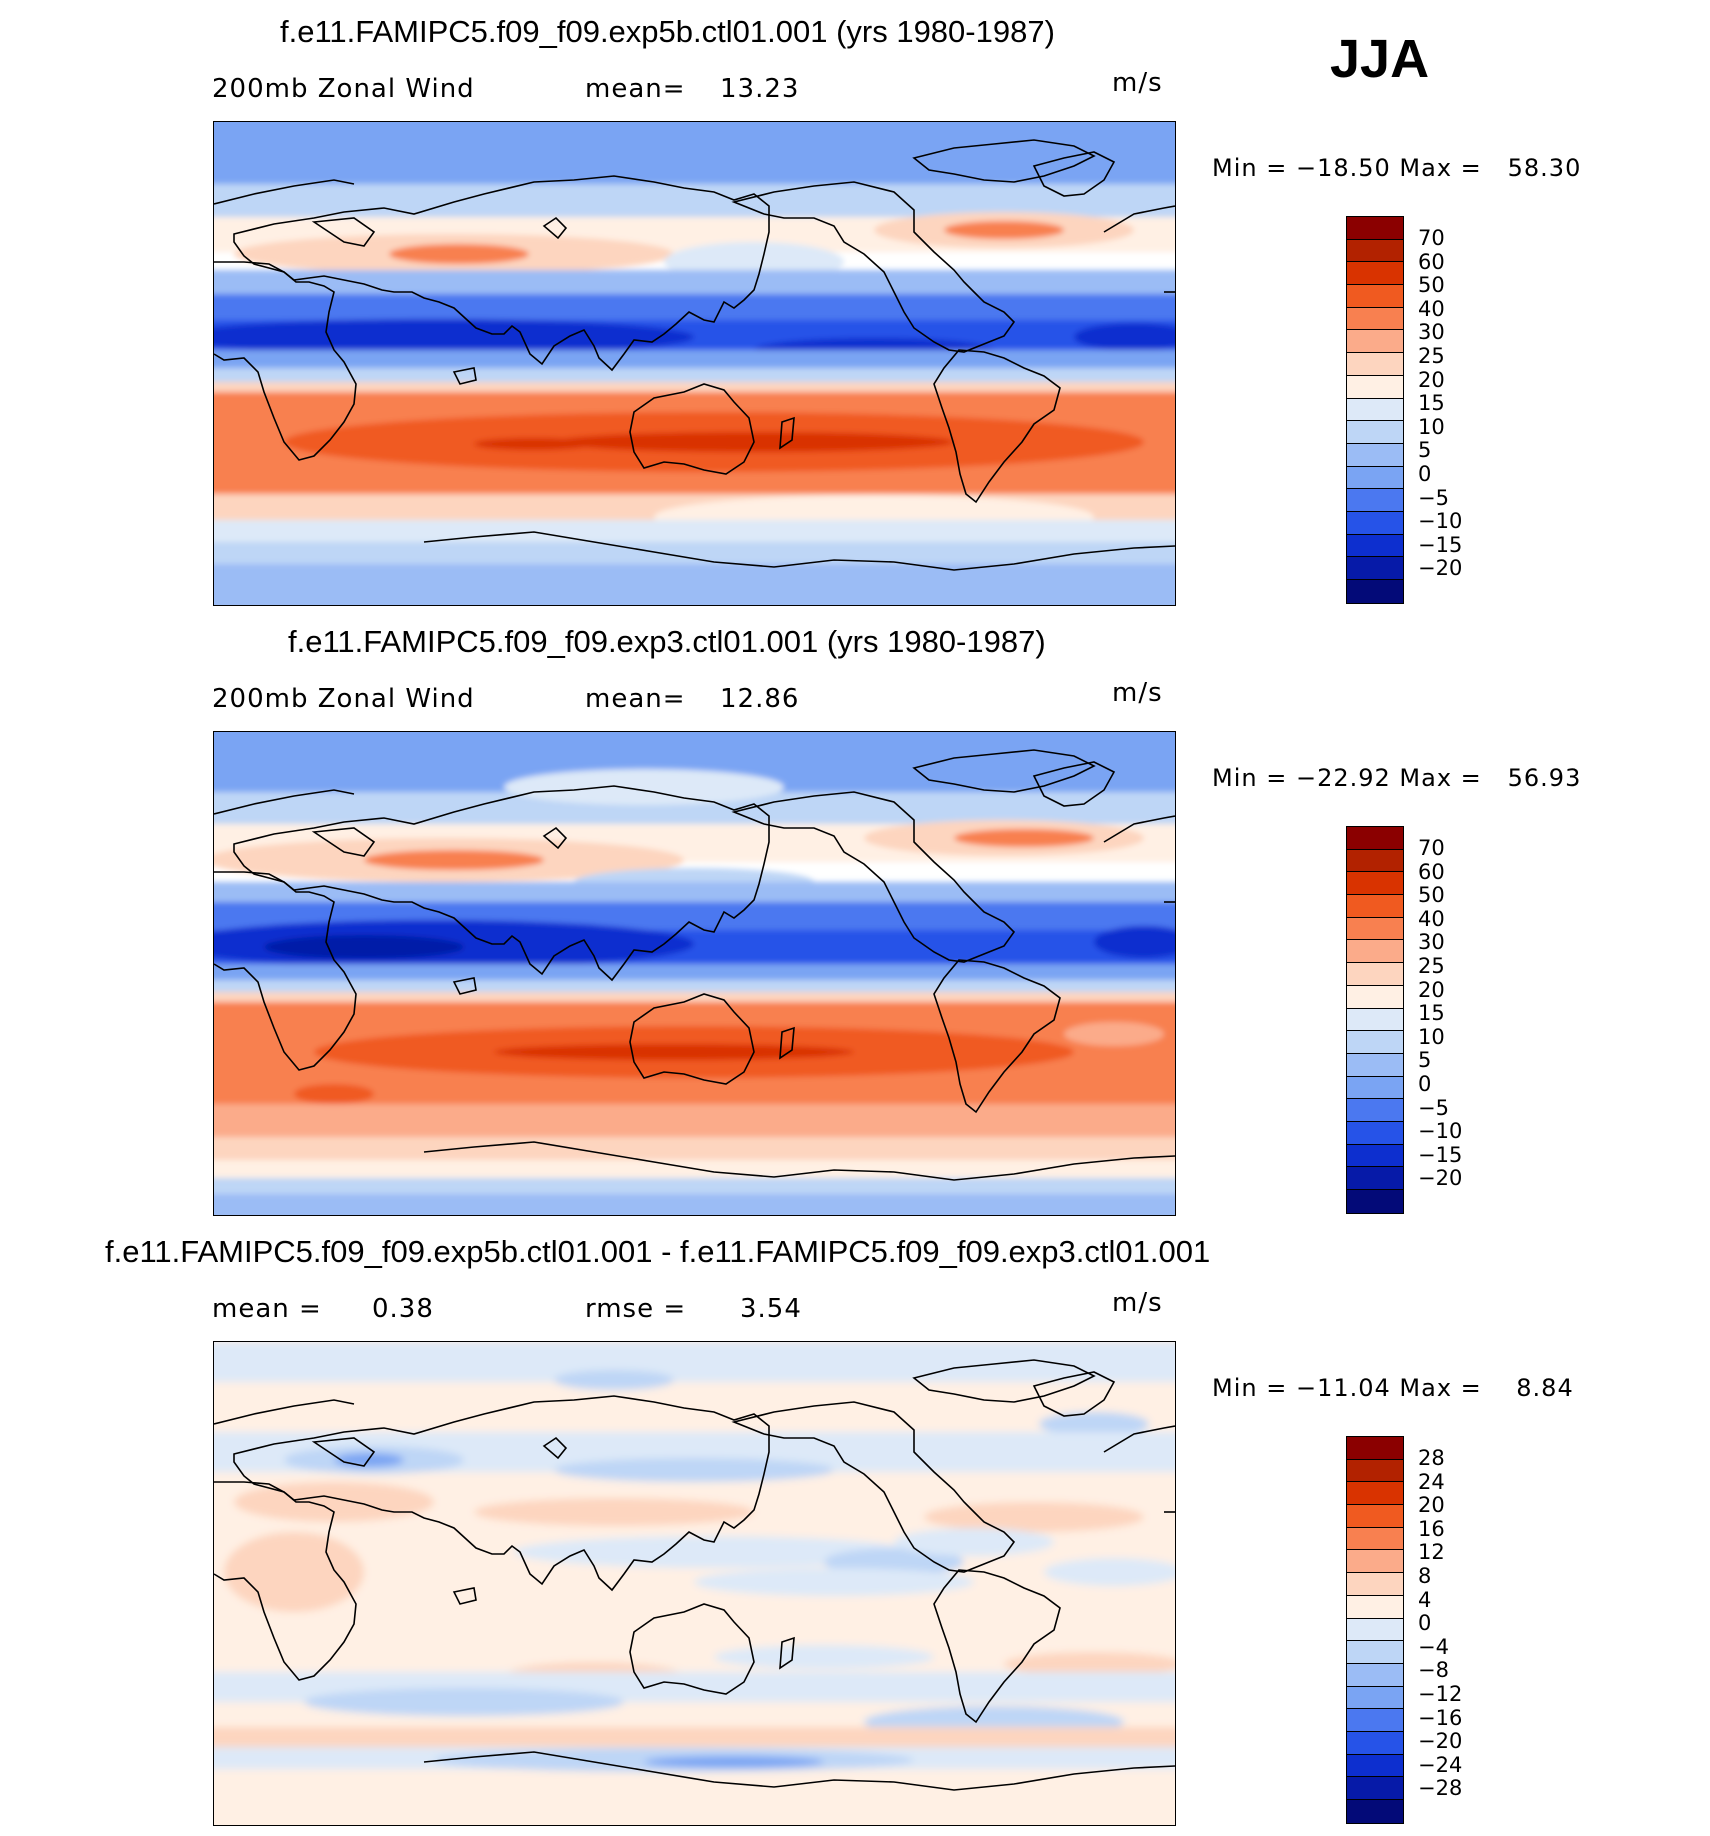 The height and width of the screenshot is (1836, 1710). What do you see at coordinates (1433, 1670) in the screenshot?
I see `colorbar-tick: −8` at bounding box center [1433, 1670].